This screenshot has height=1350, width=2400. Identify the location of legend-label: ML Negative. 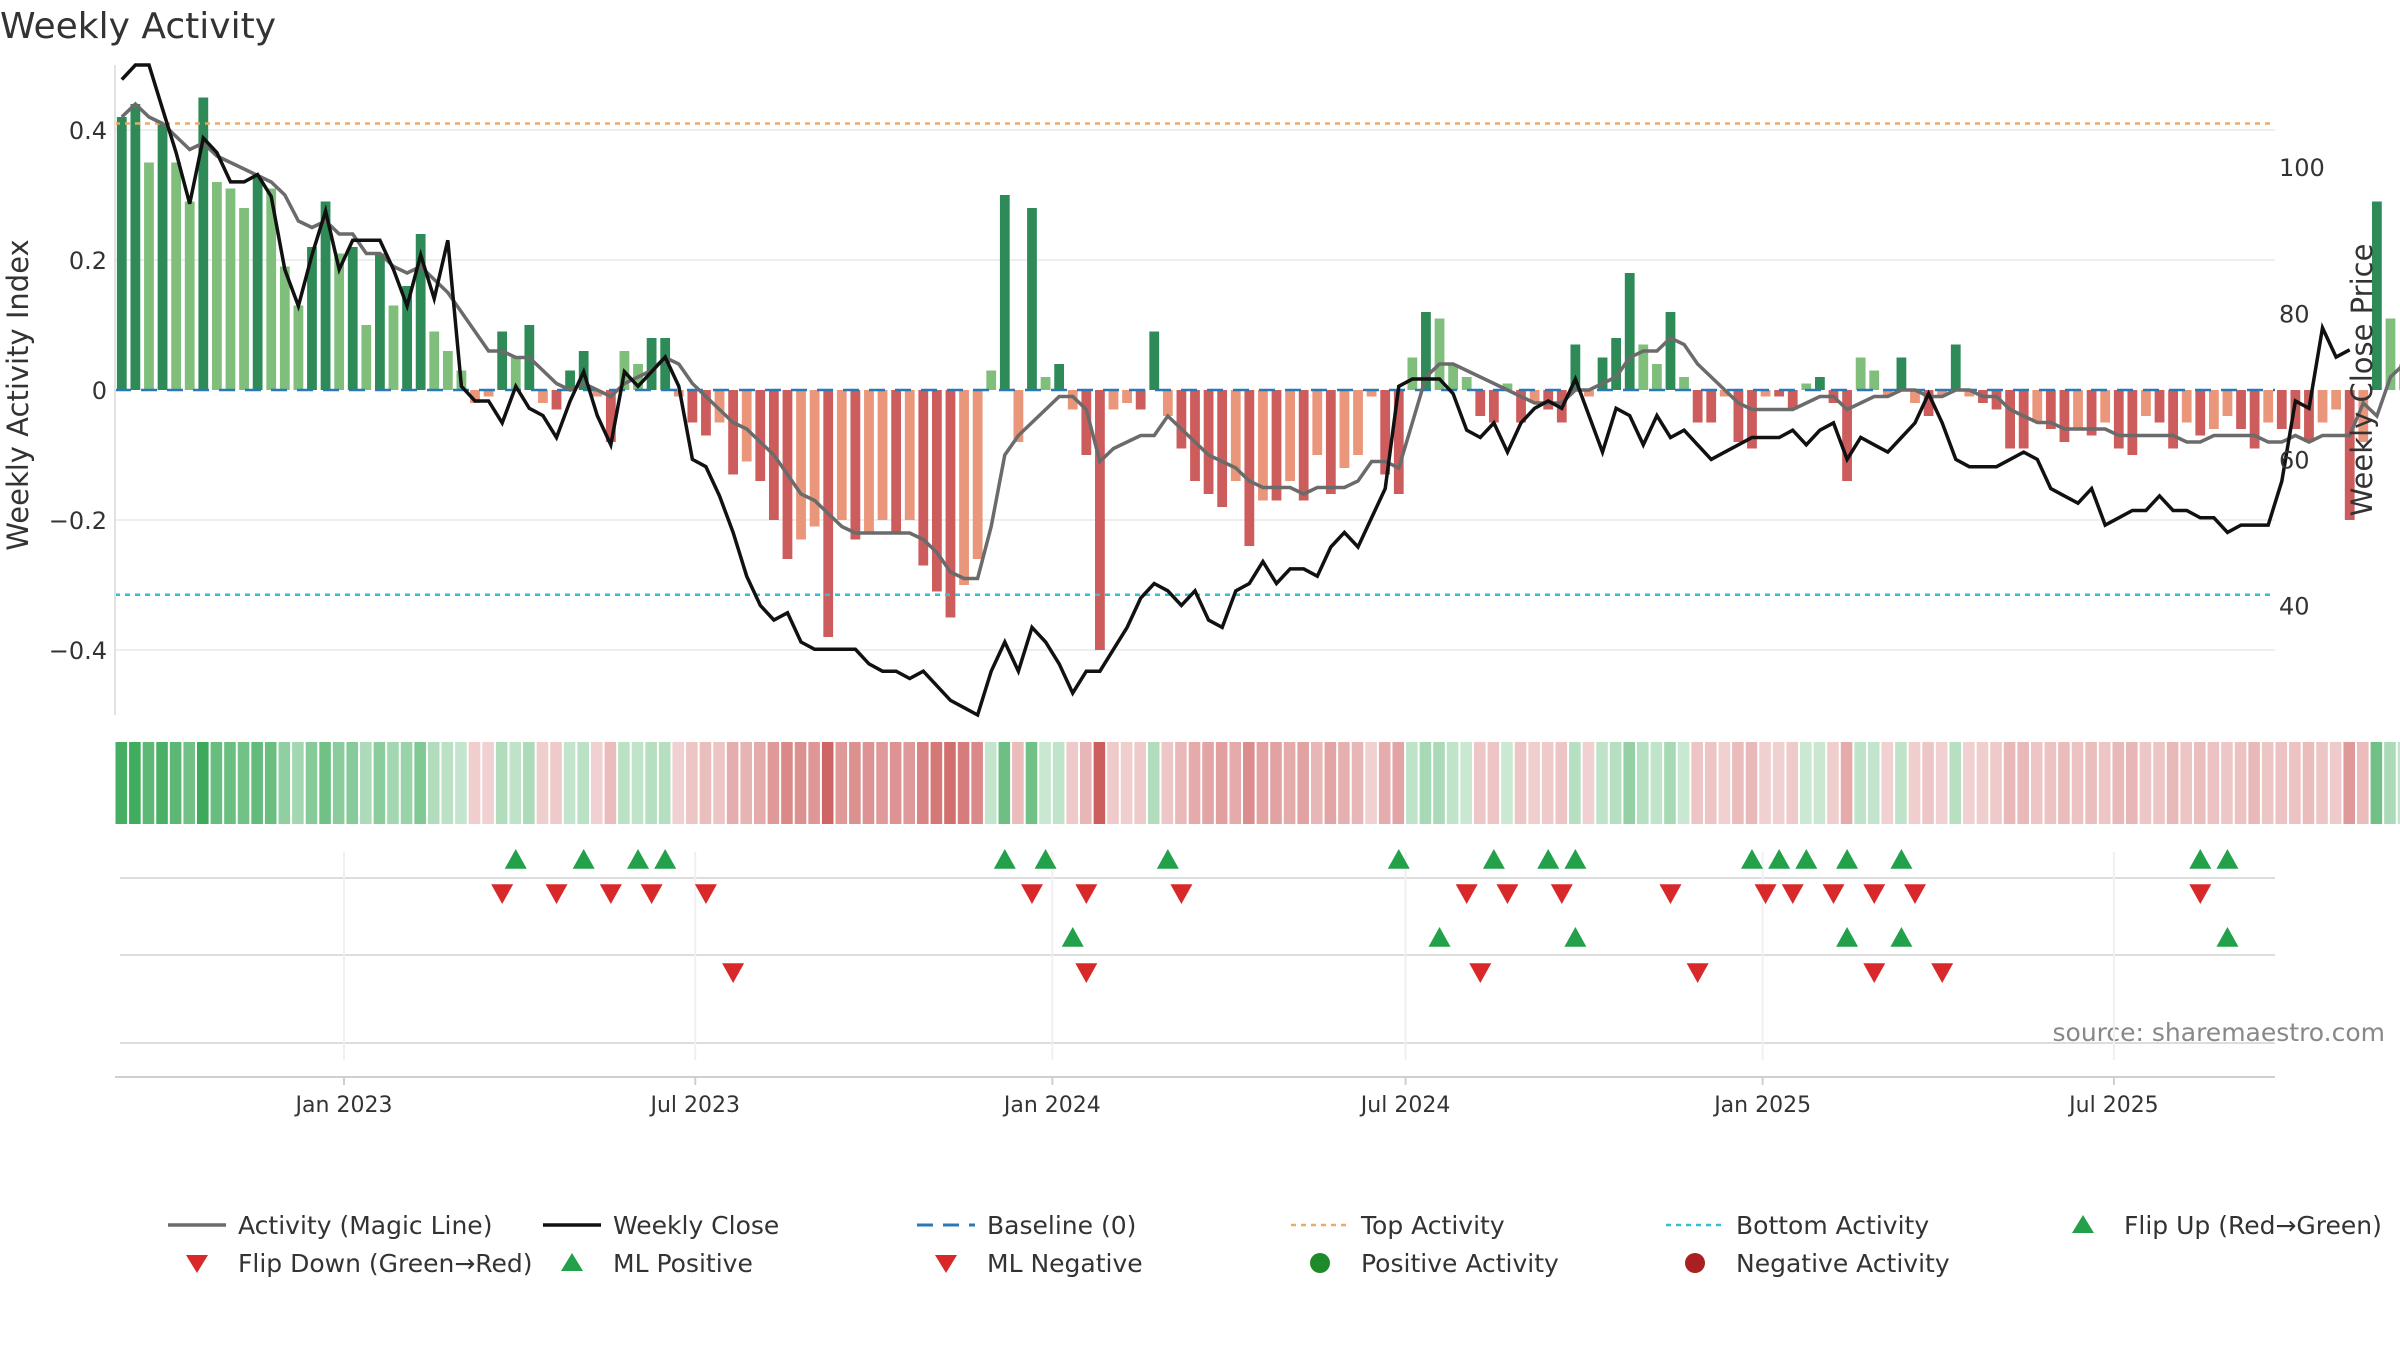
(1065, 1263).